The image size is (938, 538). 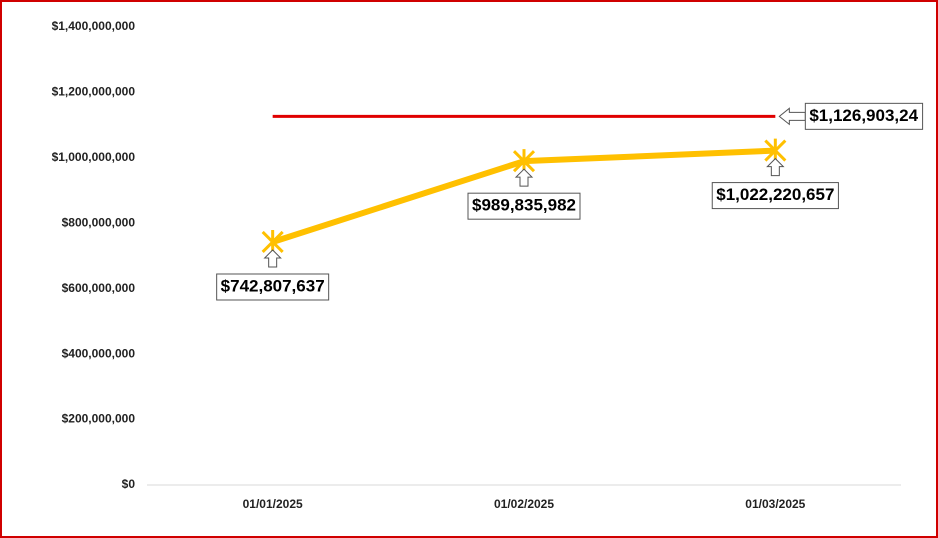 I want to click on y-tick-label: $0, so click(x=129, y=484).